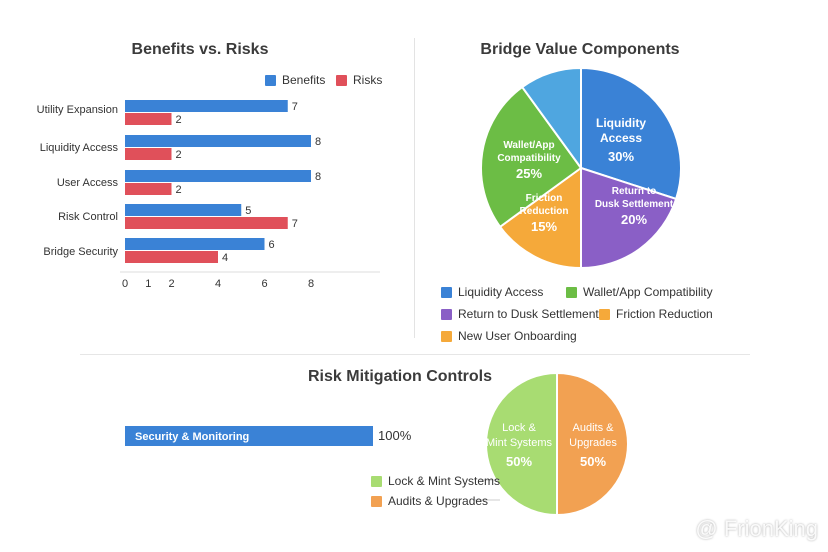 This screenshot has height=552, width=828. What do you see at coordinates (264, 284) in the screenshot?
I see `x-tick-label: 6` at bounding box center [264, 284].